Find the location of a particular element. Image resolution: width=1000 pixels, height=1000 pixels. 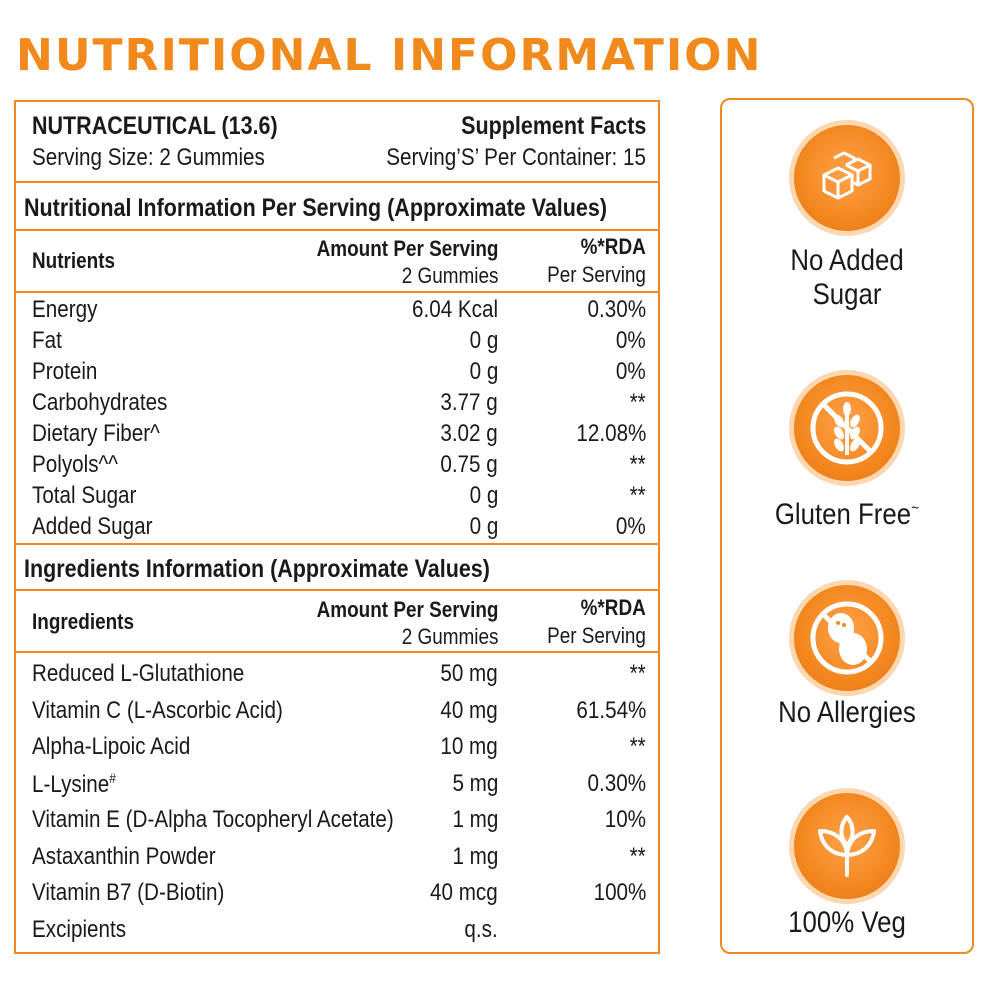

supplement-facts-title: Supplement Facts is located at coordinates (553, 126).